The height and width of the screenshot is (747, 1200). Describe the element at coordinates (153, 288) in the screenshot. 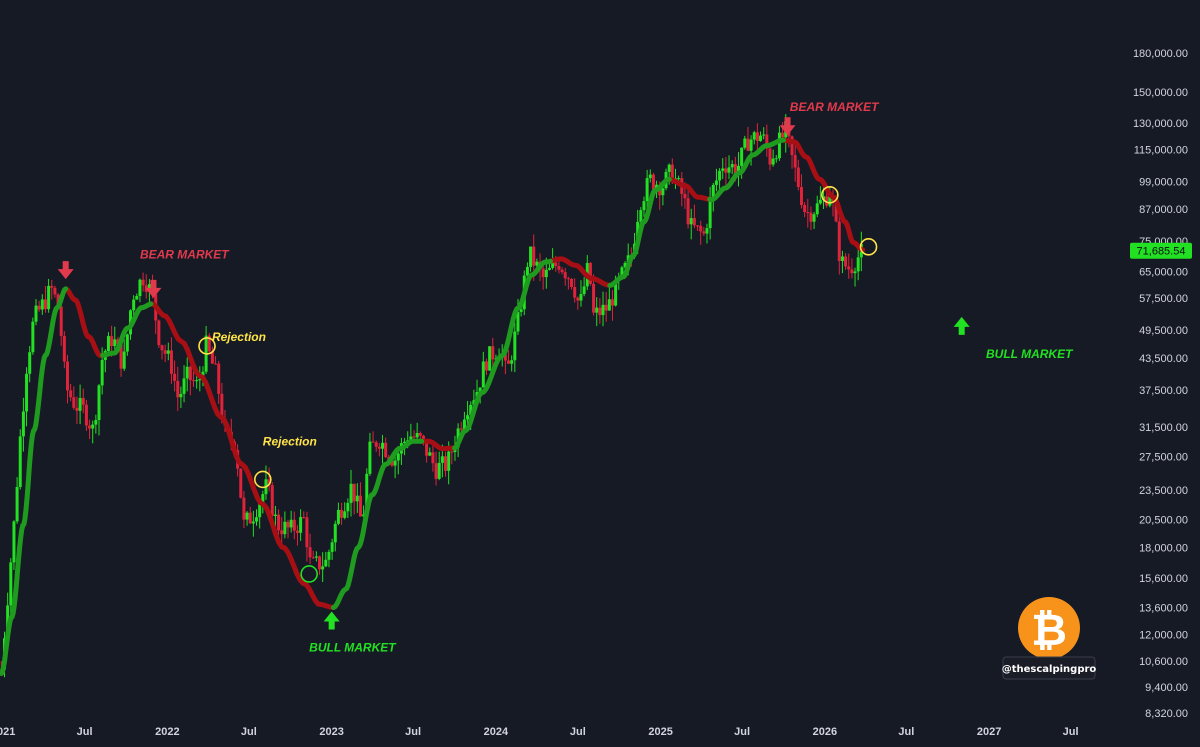

I see `arrow-down-icon` at that location.